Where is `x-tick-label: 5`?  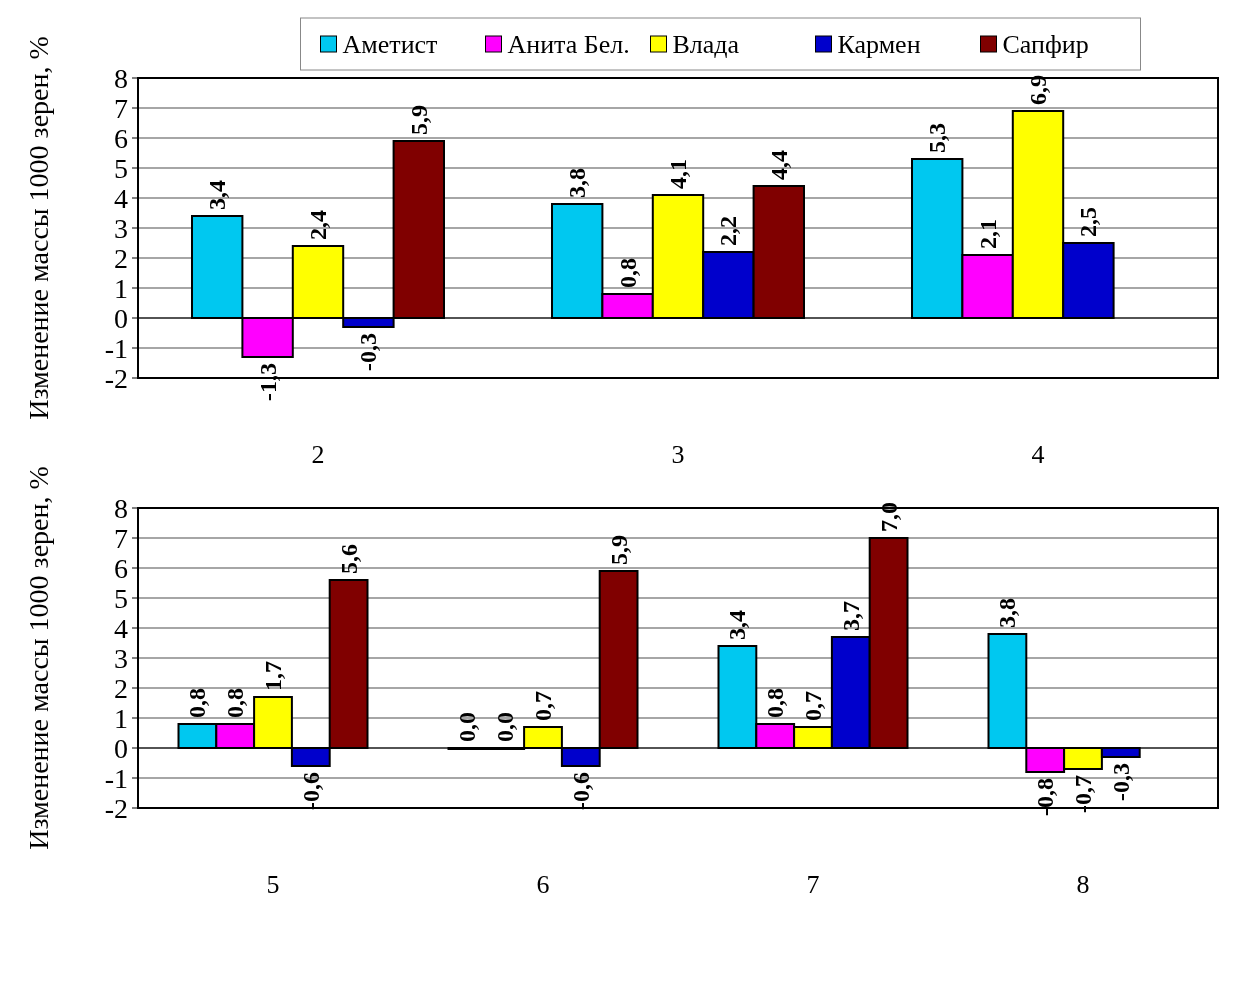 x-tick-label: 5 is located at coordinates (273, 884).